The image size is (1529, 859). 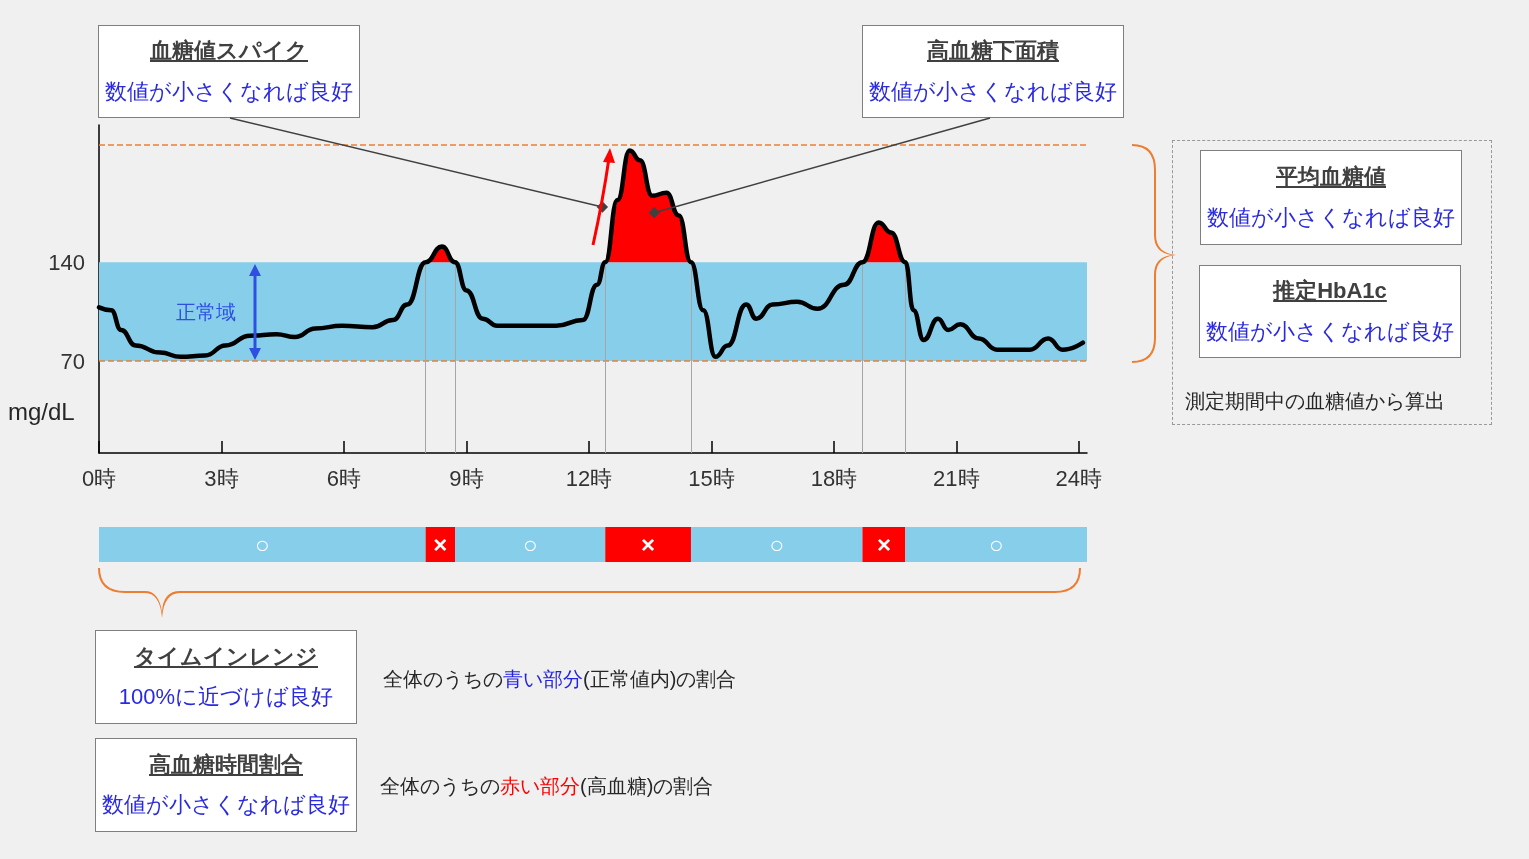 What do you see at coordinates (647, 786) in the screenshot?
I see `text: (高血糖)の割合` at bounding box center [647, 786].